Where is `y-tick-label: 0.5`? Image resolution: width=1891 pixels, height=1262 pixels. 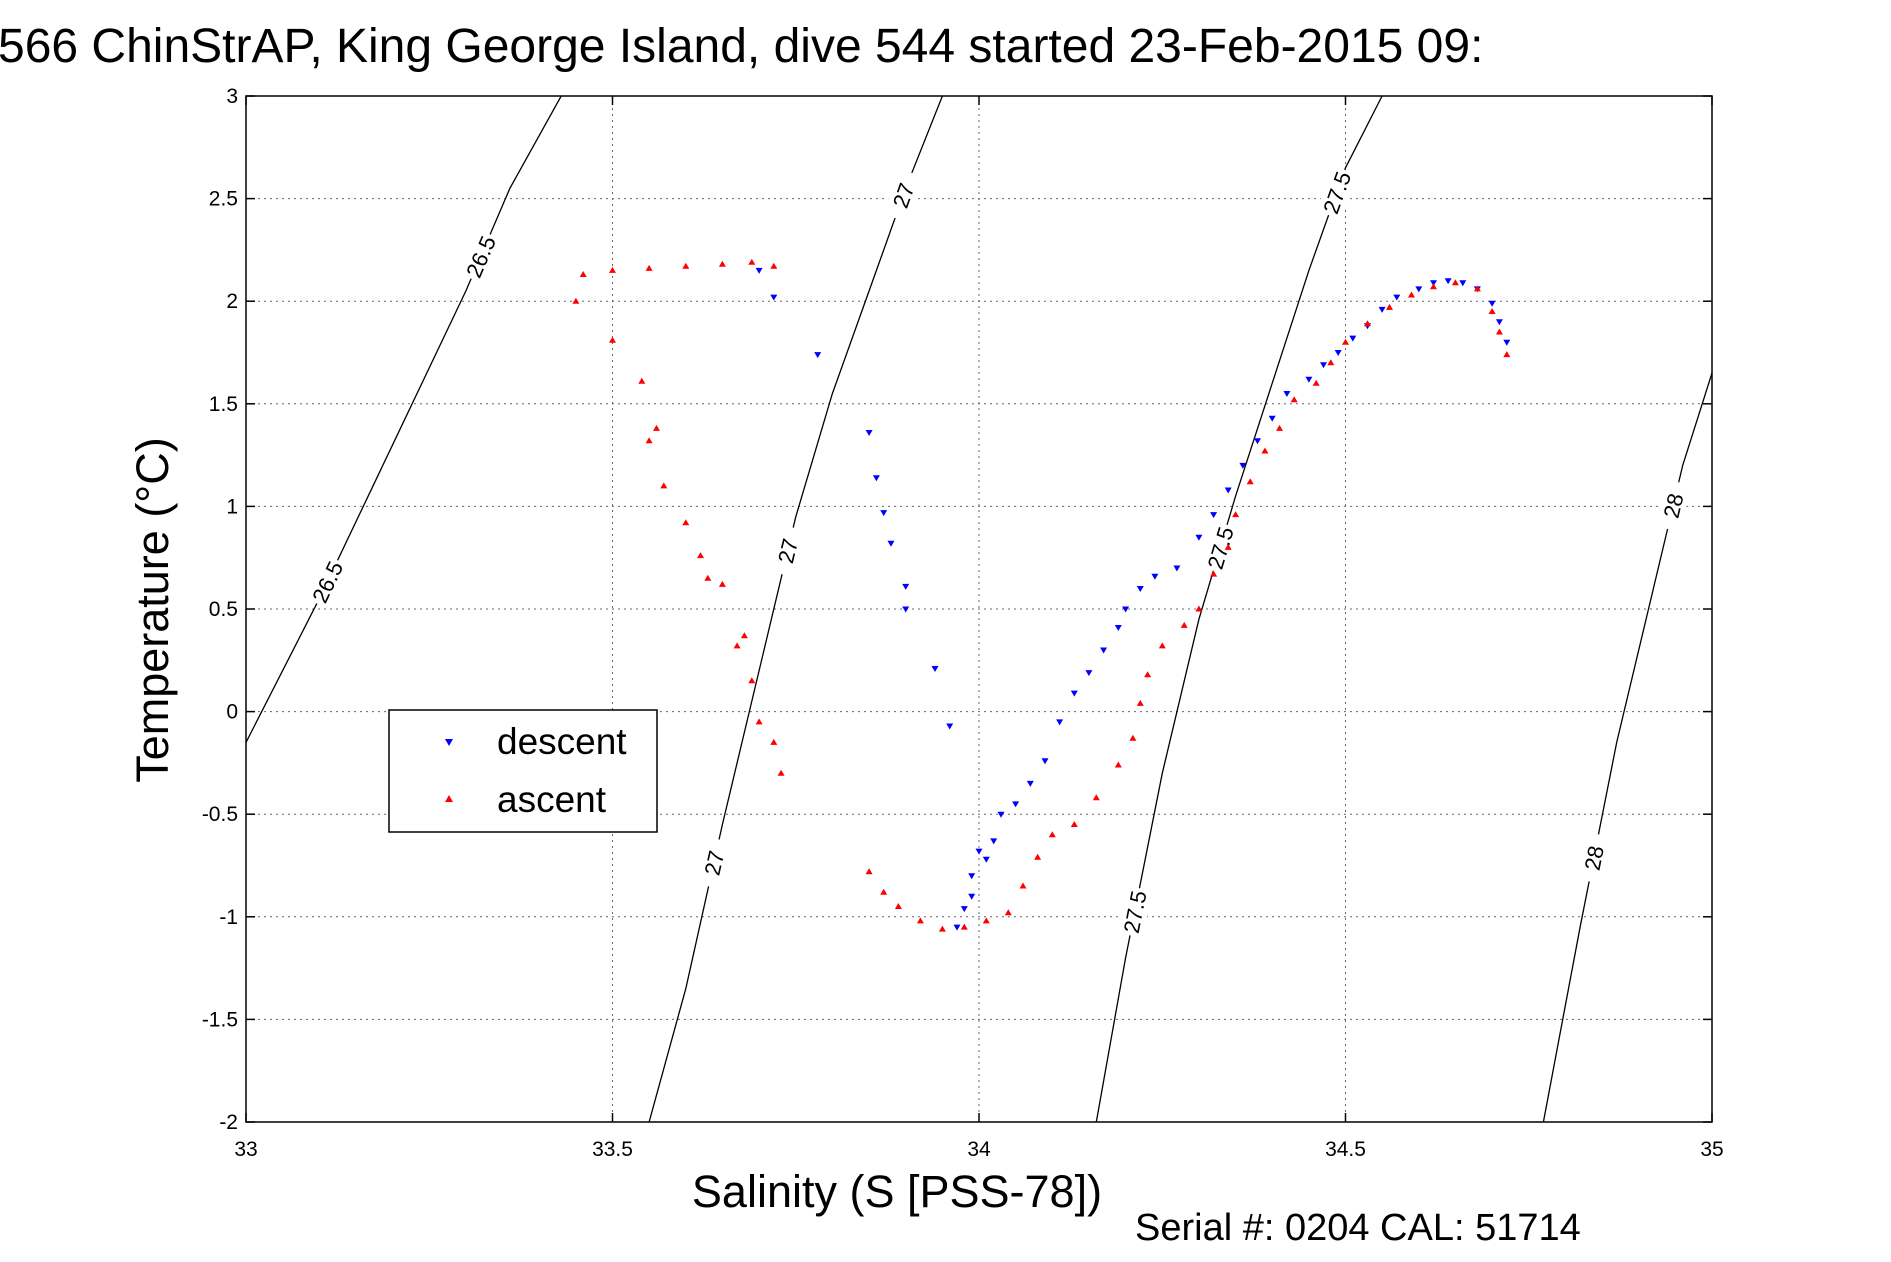
y-tick-label: 0.5 is located at coordinates (223, 609).